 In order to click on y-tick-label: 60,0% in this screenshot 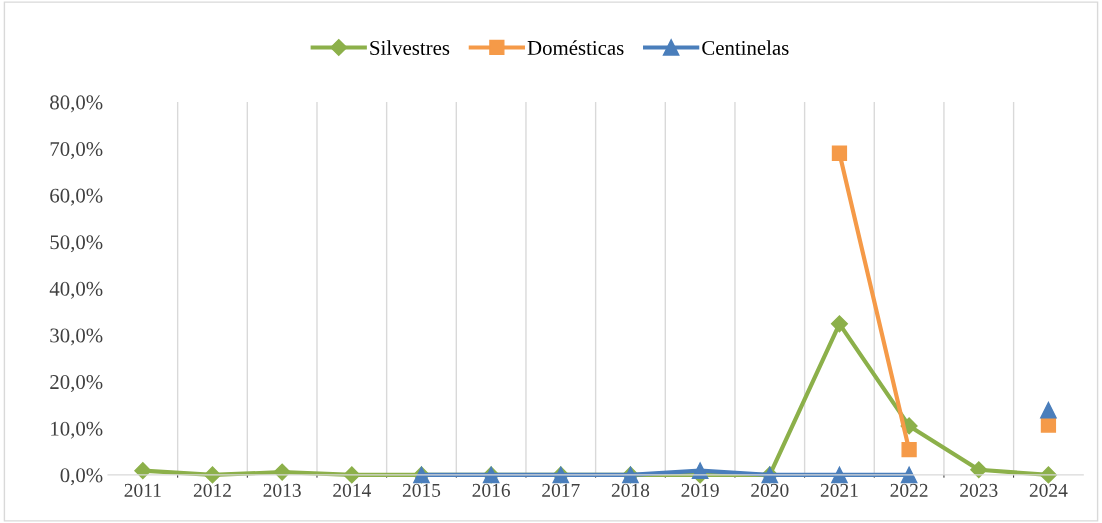, I will do `click(76, 197)`.